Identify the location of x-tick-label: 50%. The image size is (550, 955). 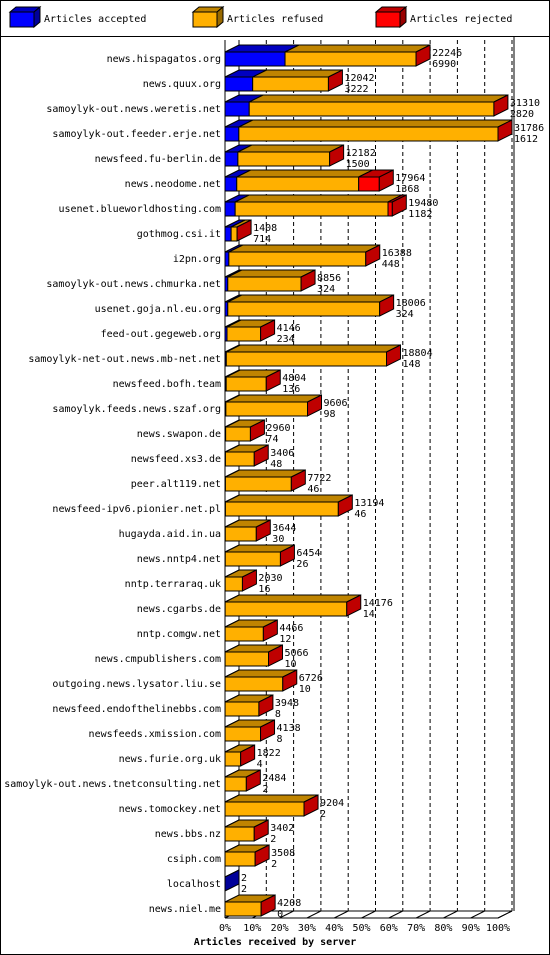
(361, 928).